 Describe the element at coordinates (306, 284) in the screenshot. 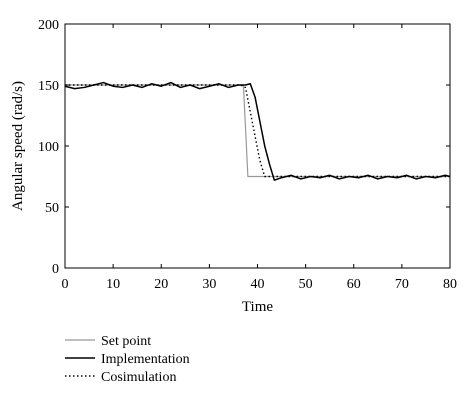

I see `x-tick-label: 50` at that location.